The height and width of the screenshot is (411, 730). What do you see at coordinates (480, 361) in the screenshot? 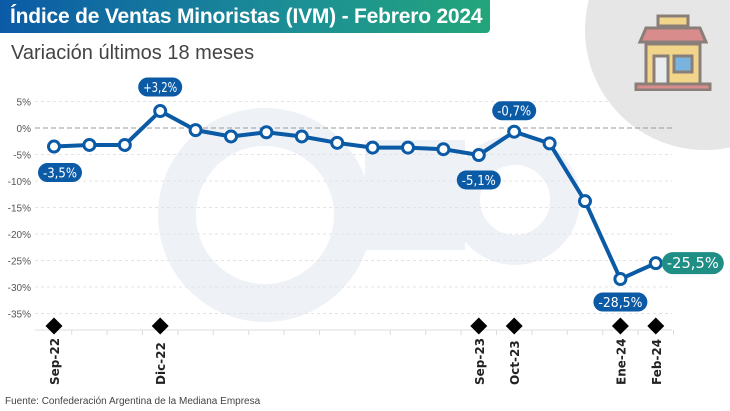
I see `x-tick-label: Sep-23` at bounding box center [480, 361].